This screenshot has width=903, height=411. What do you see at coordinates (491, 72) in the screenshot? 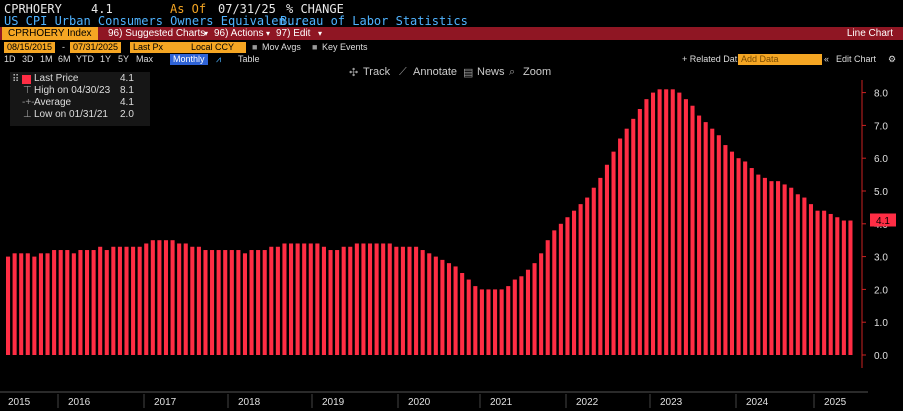
I see `news-button: News` at bounding box center [491, 72].